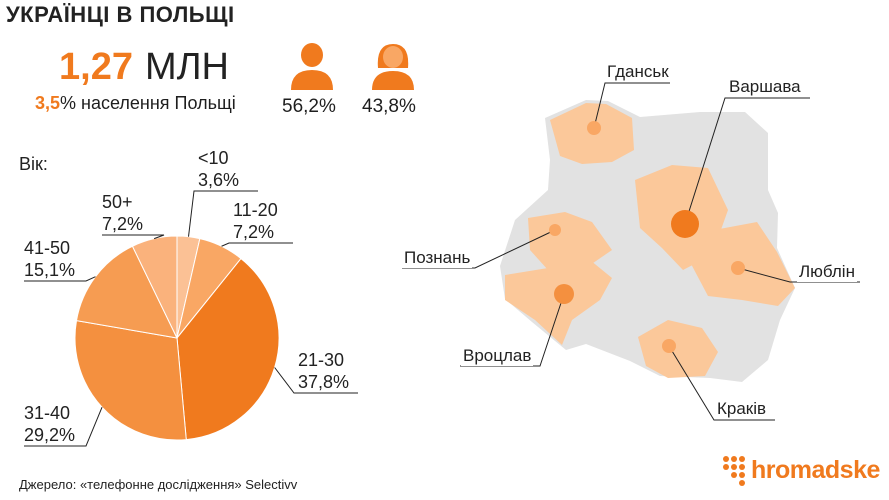 The height and width of the screenshot is (500, 889). I want to click on hromadske-dots-icon, so click(734, 471).